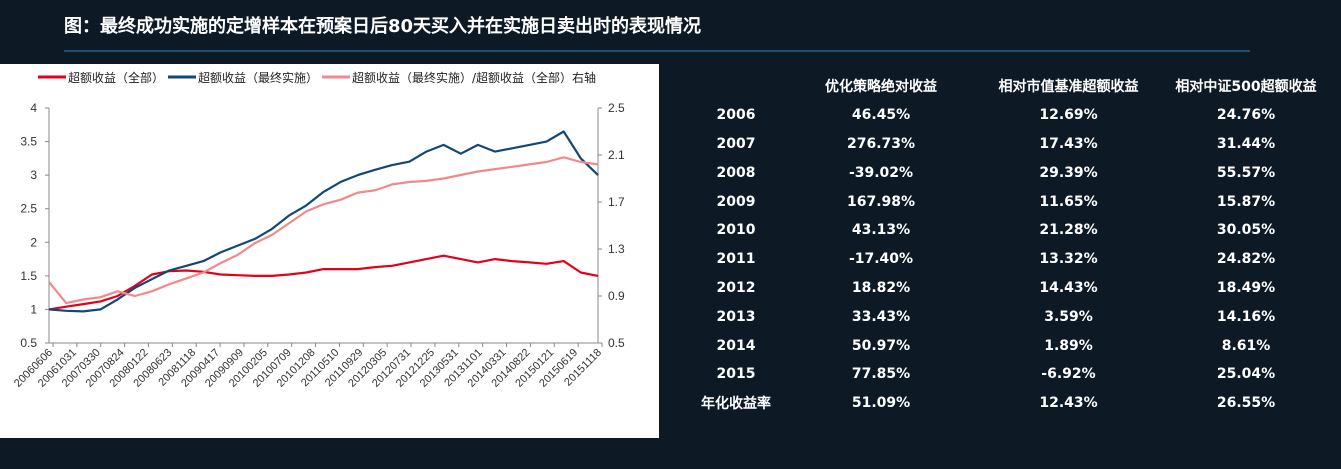 This screenshot has width=1341, height=469. What do you see at coordinates (33, 175) in the screenshot?
I see `y-tick-label: 3` at bounding box center [33, 175].